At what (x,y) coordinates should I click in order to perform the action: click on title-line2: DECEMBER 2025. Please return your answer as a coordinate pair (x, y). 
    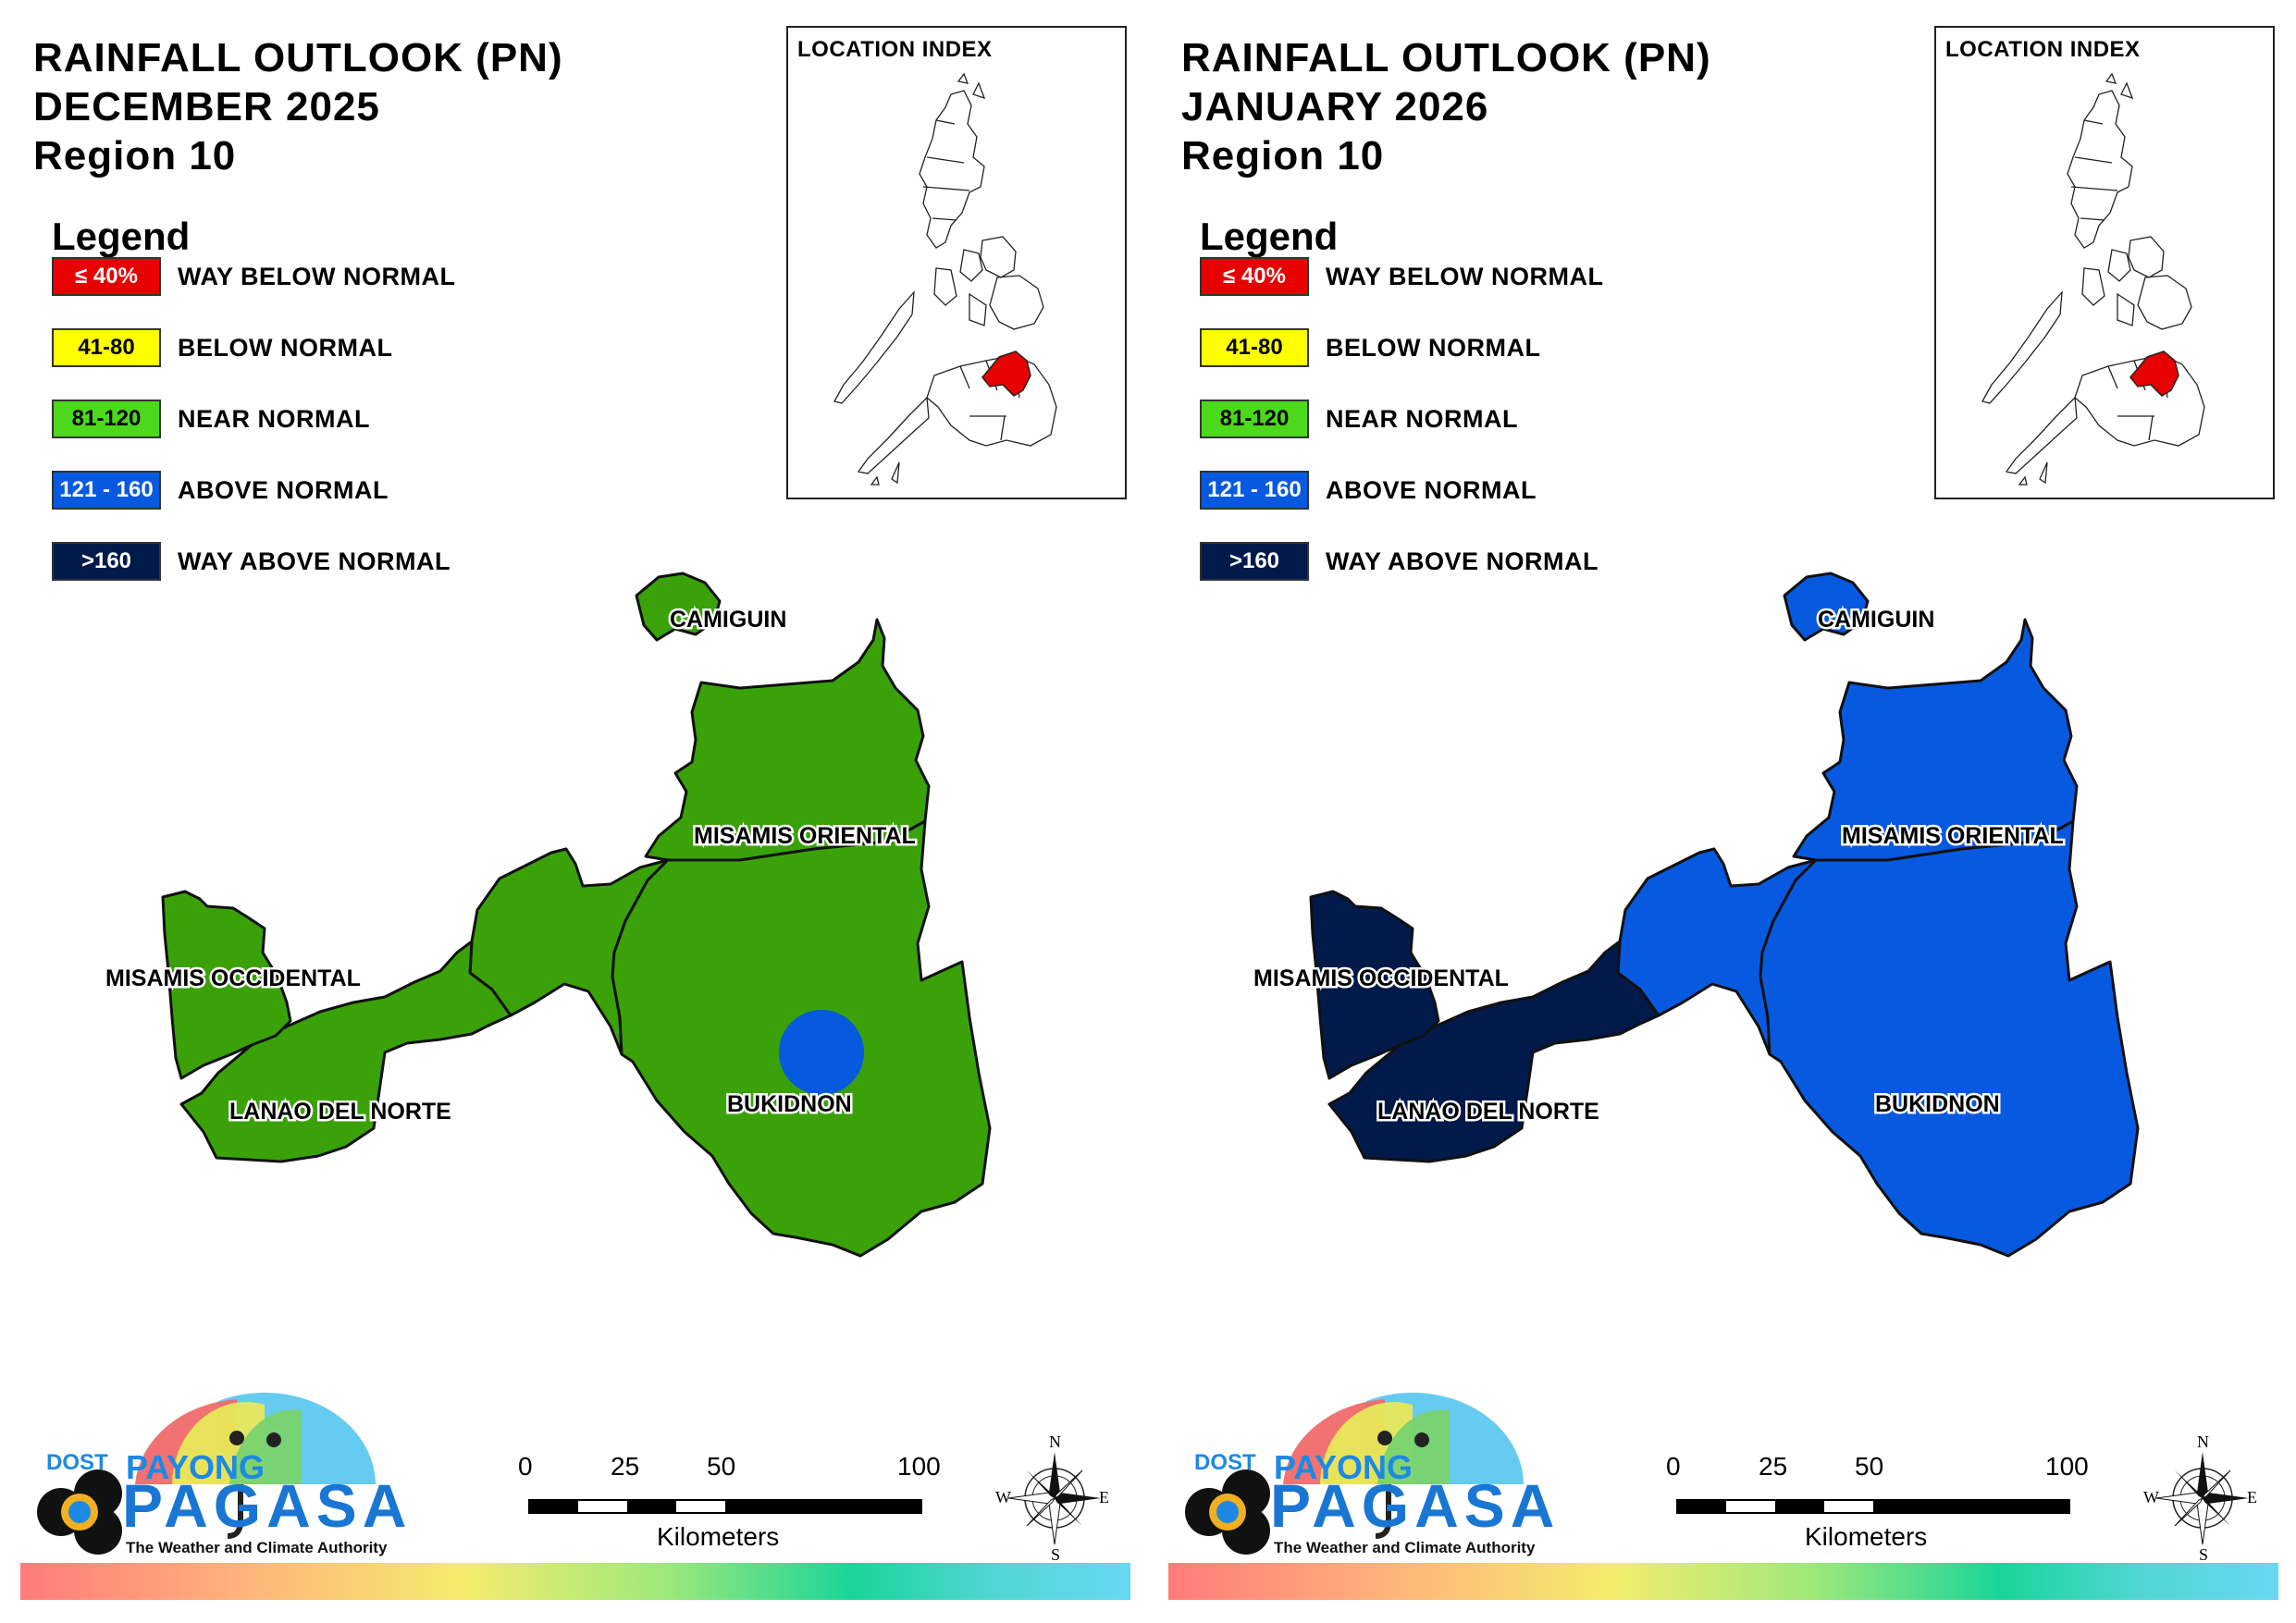
    Looking at the image, I should click on (206, 106).